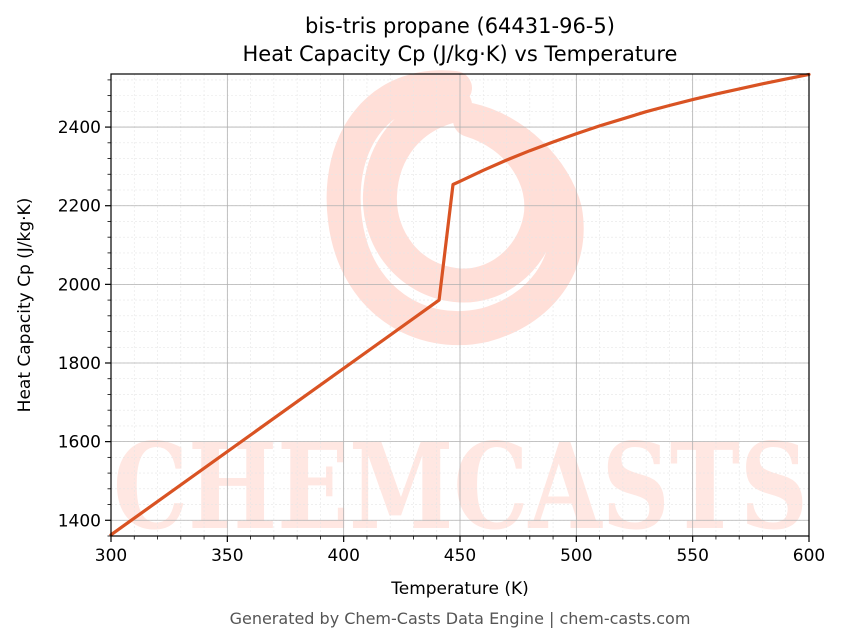  I want to click on chart-subtitle: Heat Capacity Cp (J/kg·K) vs Temperature, so click(460, 54).